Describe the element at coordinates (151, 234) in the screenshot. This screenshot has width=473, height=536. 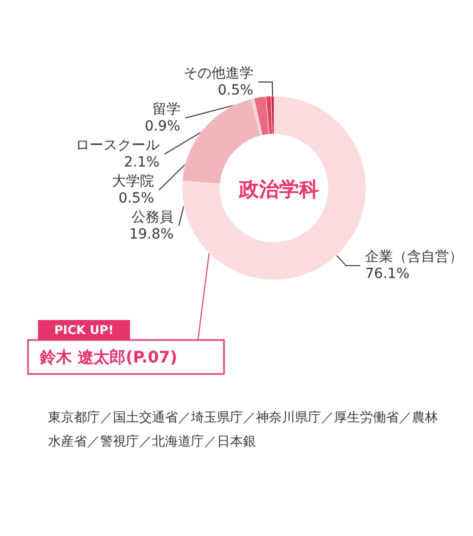
I see `data-label: 19.8%` at that location.